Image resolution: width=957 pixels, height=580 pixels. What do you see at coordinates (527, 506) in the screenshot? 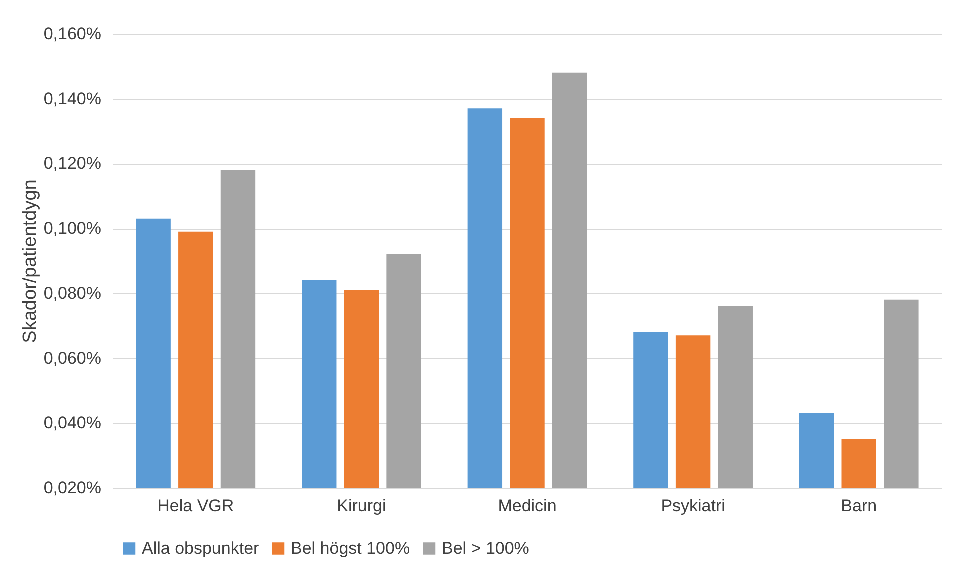
I see `x-tick-label: Medicin` at bounding box center [527, 506].